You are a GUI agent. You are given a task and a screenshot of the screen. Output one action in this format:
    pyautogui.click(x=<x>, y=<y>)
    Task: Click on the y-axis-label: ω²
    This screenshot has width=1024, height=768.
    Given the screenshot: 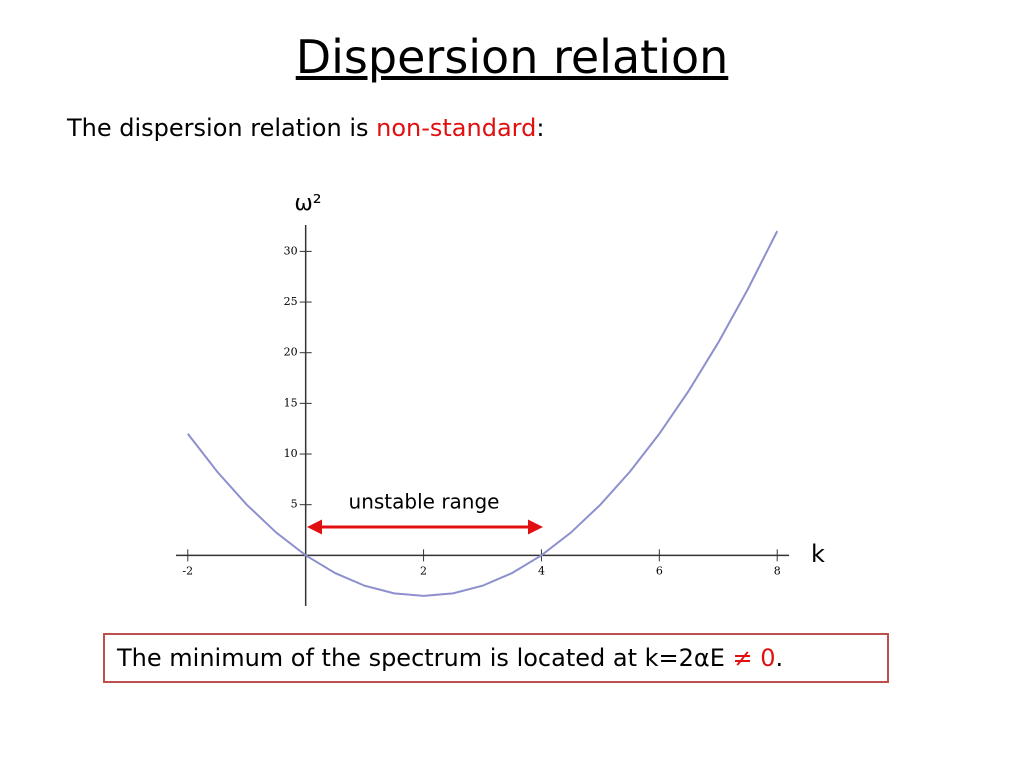 What is the action you would take?
    pyautogui.click(x=307, y=203)
    